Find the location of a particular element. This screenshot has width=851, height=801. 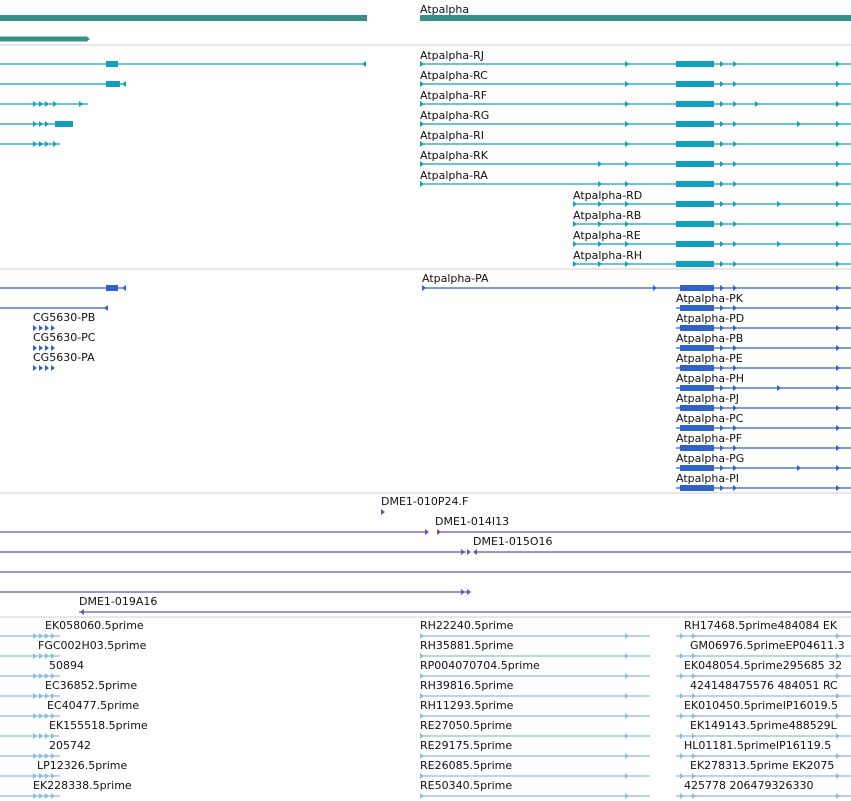

est-label: RH17468.5prime484084 EK is located at coordinates (761, 625).